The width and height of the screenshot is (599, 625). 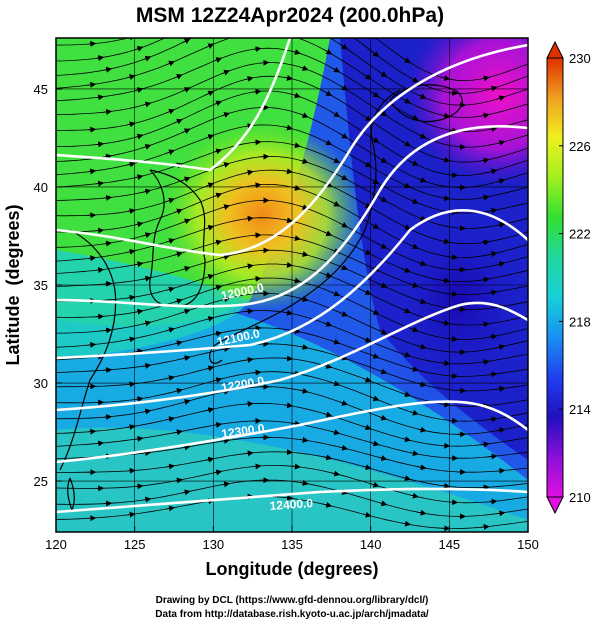 What do you see at coordinates (580, 409) in the screenshot?
I see `colorbar-tick-label: 214` at bounding box center [580, 409].